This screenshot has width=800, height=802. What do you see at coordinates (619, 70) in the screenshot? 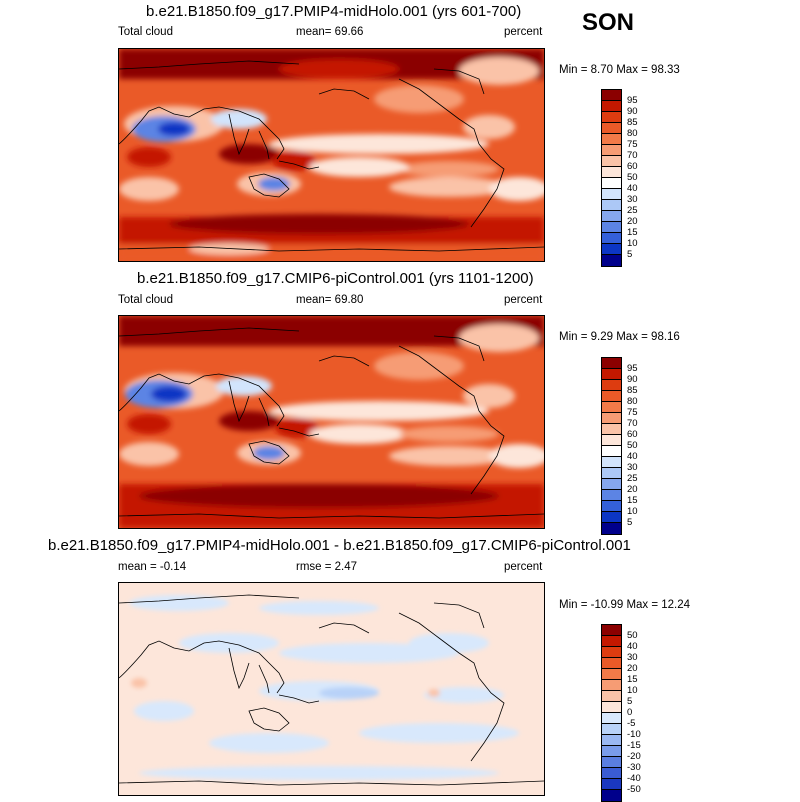
I see `panel-1-minmax-label: Min = 8.70 Max = 98.33` at bounding box center [619, 70].